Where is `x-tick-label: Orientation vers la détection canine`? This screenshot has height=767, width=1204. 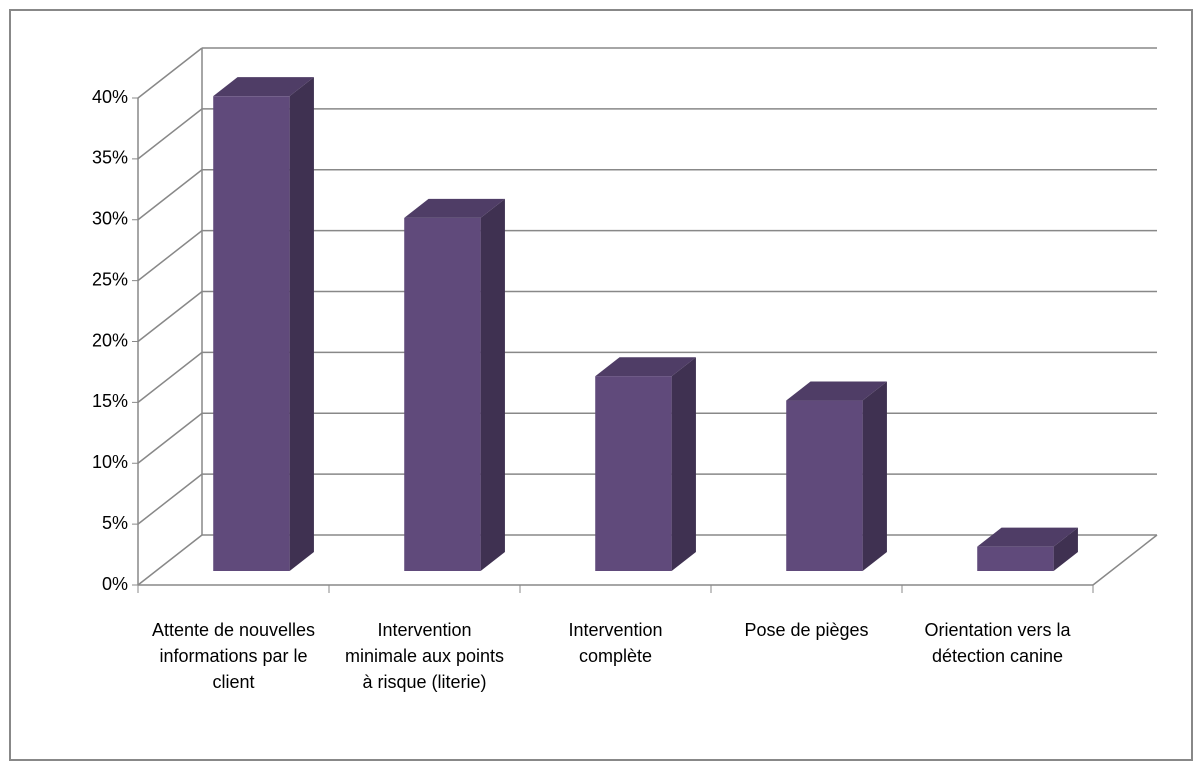 x-tick-label: Orientation vers la détection canine is located at coordinates (997, 643).